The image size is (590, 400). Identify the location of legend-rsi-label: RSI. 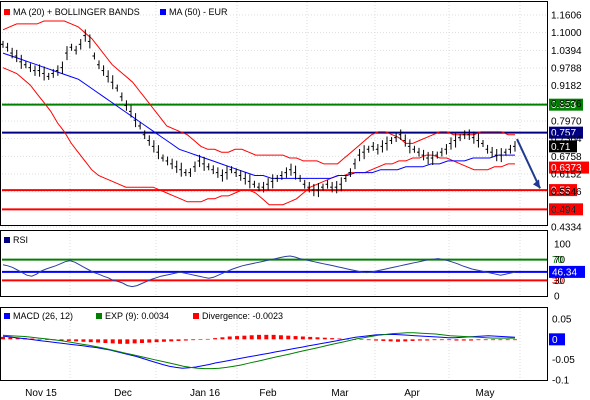
(20, 240).